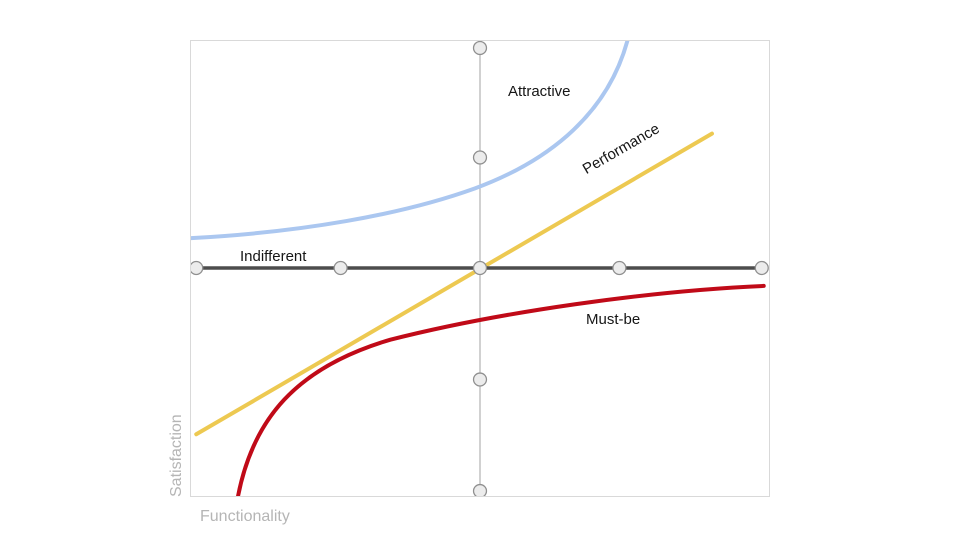 The image size is (960, 540). I want to click on x-axis-label: Functionality, so click(245, 516).